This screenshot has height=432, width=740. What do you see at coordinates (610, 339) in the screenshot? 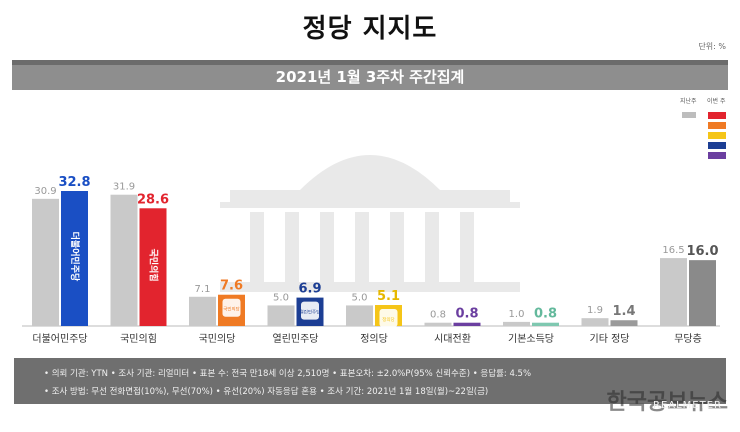
I see `category-label: 기타 정당` at bounding box center [610, 339].